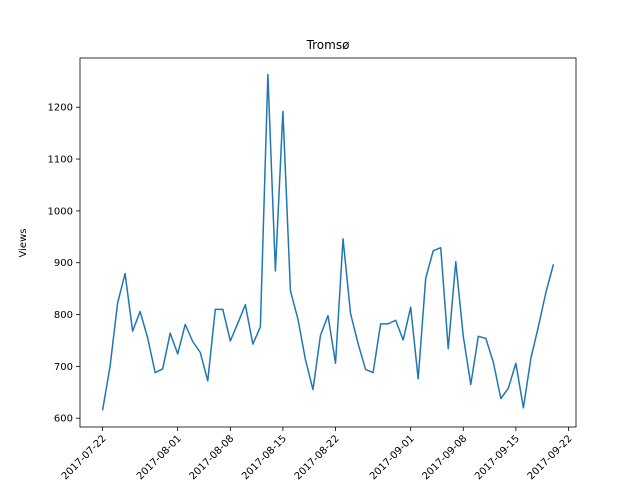 The image size is (640, 480). What do you see at coordinates (60, 211) in the screenshot?
I see `y-tick-label: 1000` at bounding box center [60, 211].